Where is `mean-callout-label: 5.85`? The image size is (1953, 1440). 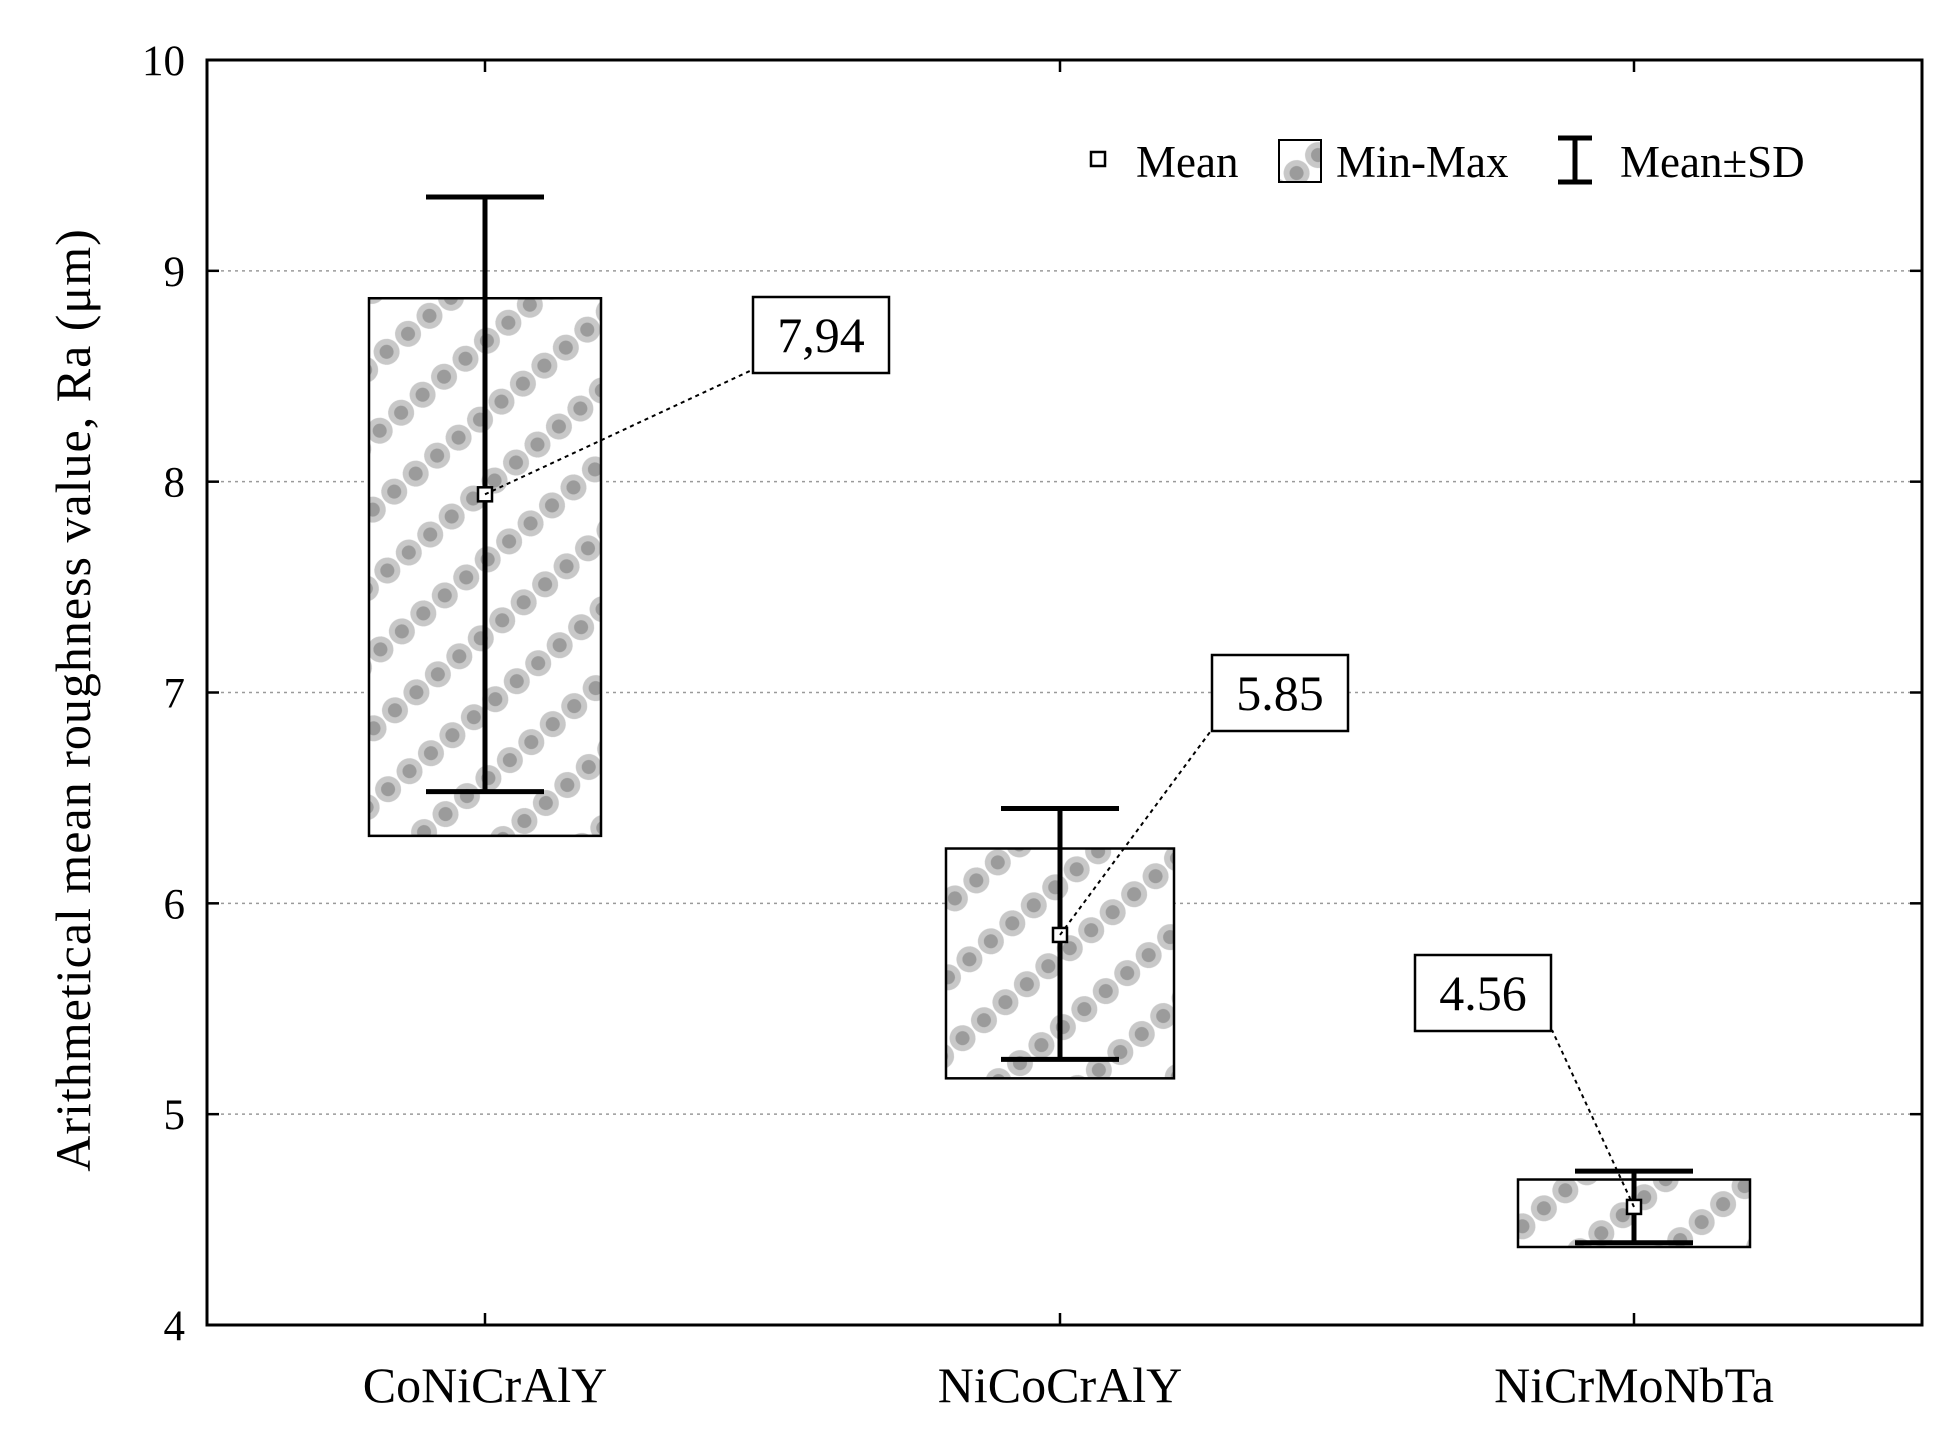
mean-callout-label: 5.85 is located at coordinates (1280, 693).